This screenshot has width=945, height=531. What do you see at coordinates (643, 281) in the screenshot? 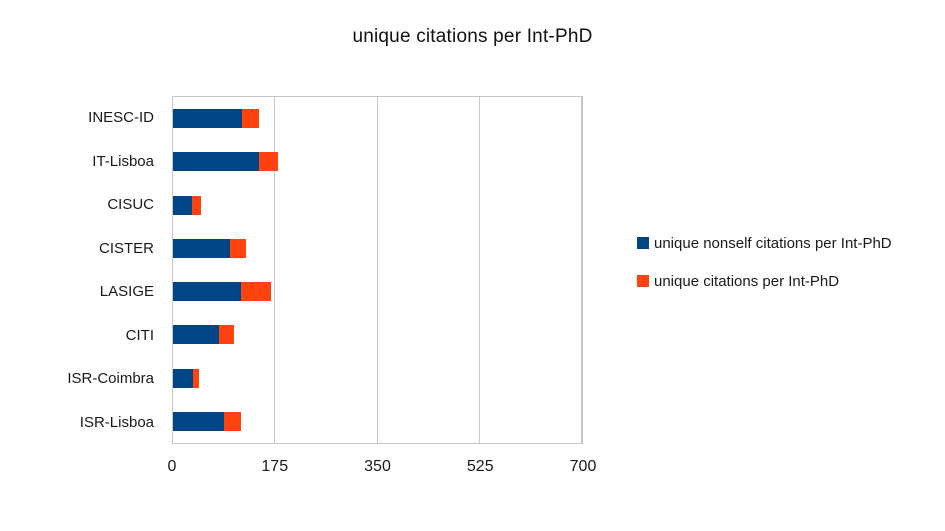
I see `orange-square-icon` at bounding box center [643, 281].